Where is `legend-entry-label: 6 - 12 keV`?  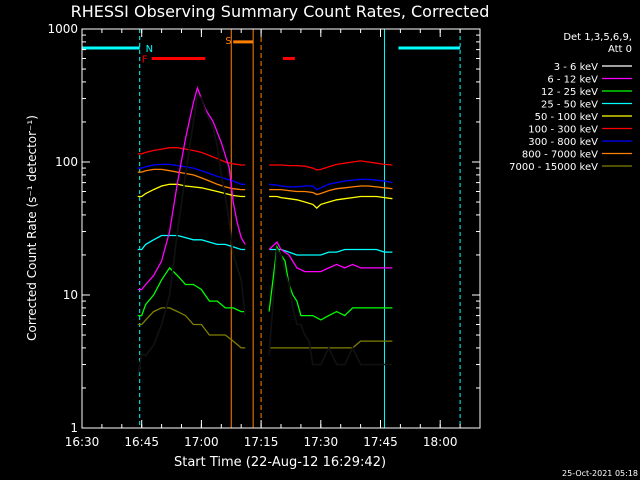 legend-entry-label: 6 - 12 keV is located at coordinates (572, 80).